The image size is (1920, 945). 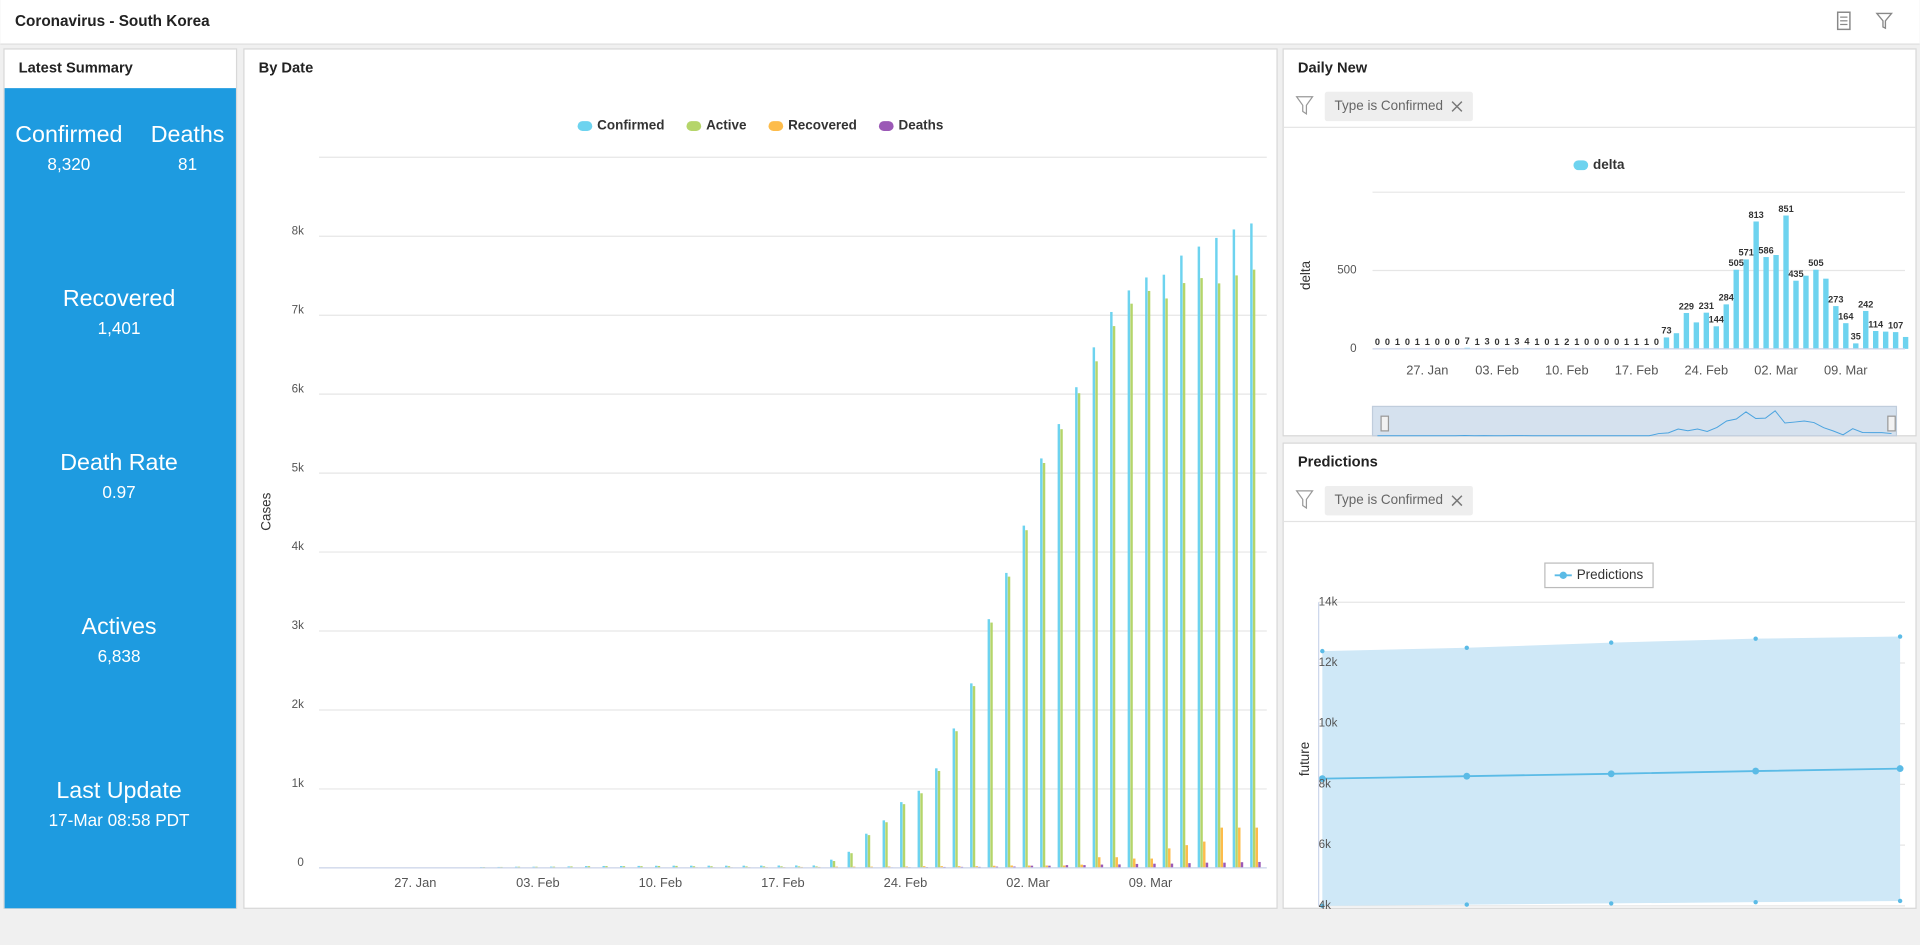 What do you see at coordinates (783, 882) in the screenshot?
I see `x-tick-label: 17. Feb` at bounding box center [783, 882].